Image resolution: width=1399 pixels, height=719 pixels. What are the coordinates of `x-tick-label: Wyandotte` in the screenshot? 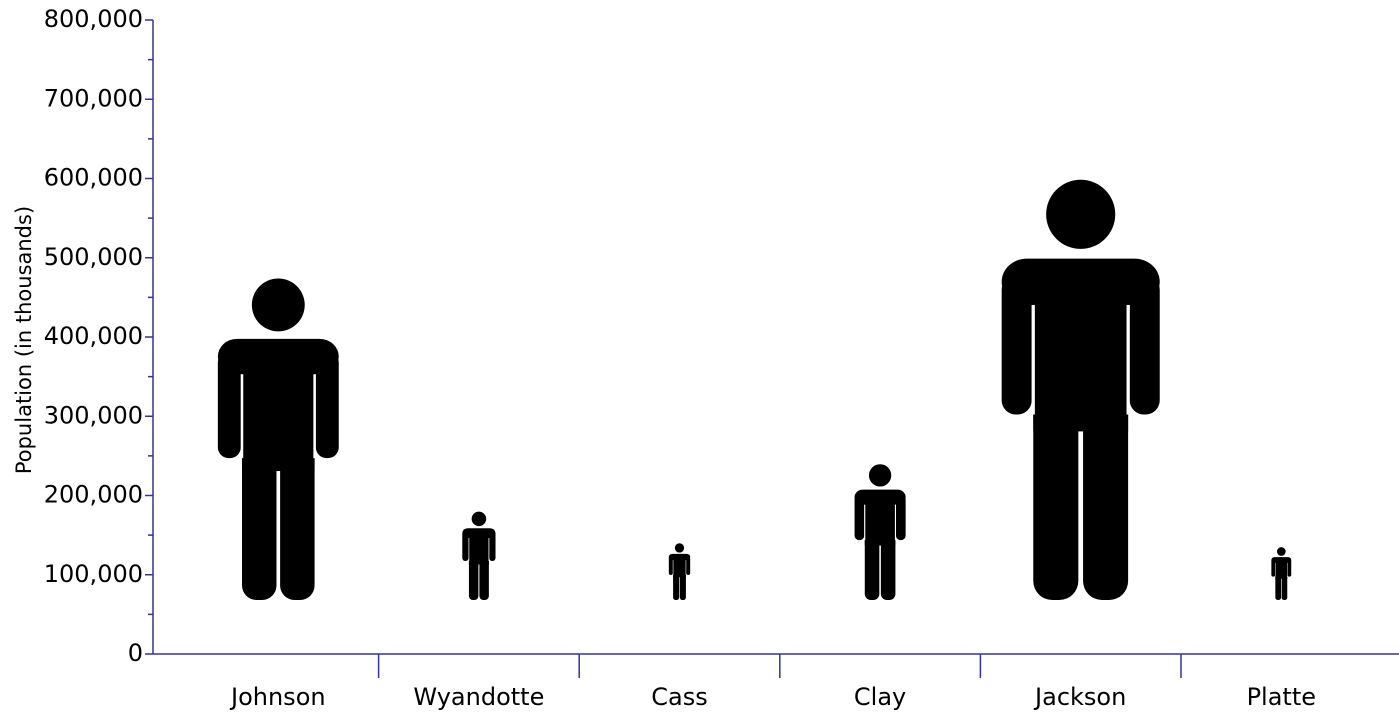 It's located at (478, 697).